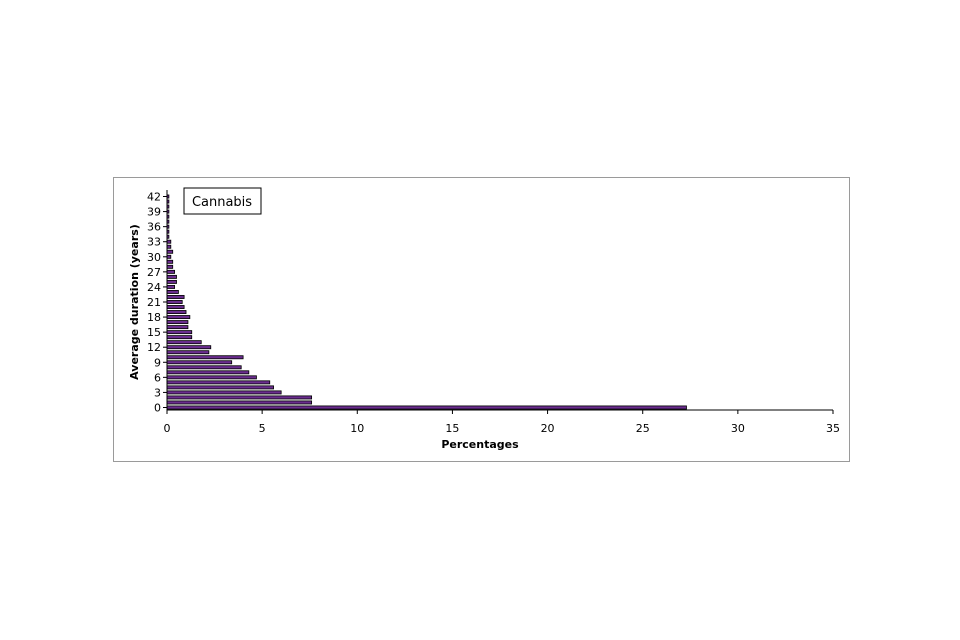  Describe the element at coordinates (643, 428) in the screenshot. I see `x-tick-label-25: 25` at that location.